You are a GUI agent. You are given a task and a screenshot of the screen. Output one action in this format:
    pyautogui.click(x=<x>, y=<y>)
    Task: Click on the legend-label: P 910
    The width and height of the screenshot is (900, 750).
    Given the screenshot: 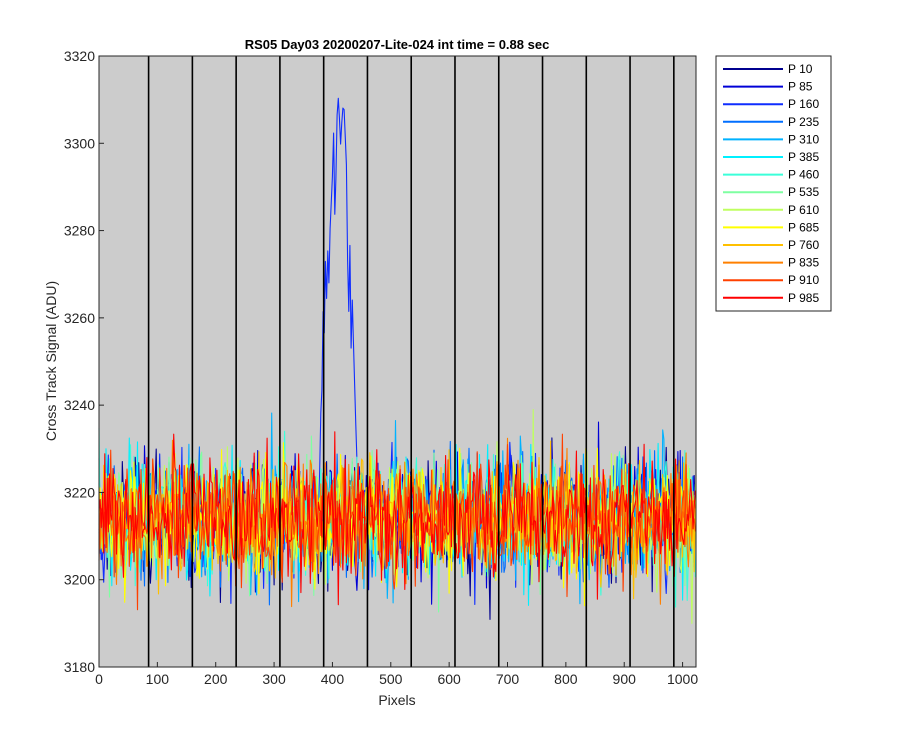 What is the action you would take?
    pyautogui.click(x=803, y=280)
    